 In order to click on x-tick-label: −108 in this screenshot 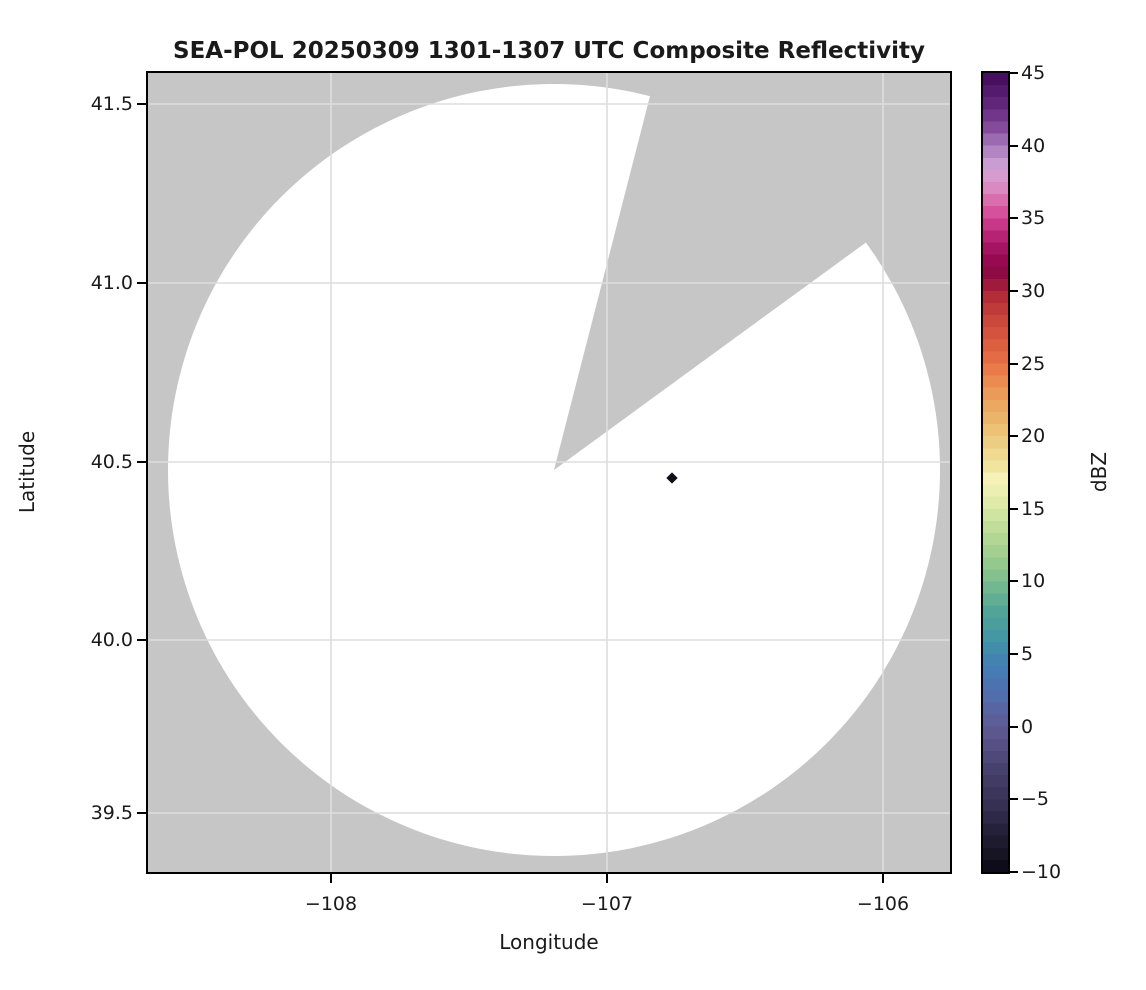, I will do `click(331, 904)`.